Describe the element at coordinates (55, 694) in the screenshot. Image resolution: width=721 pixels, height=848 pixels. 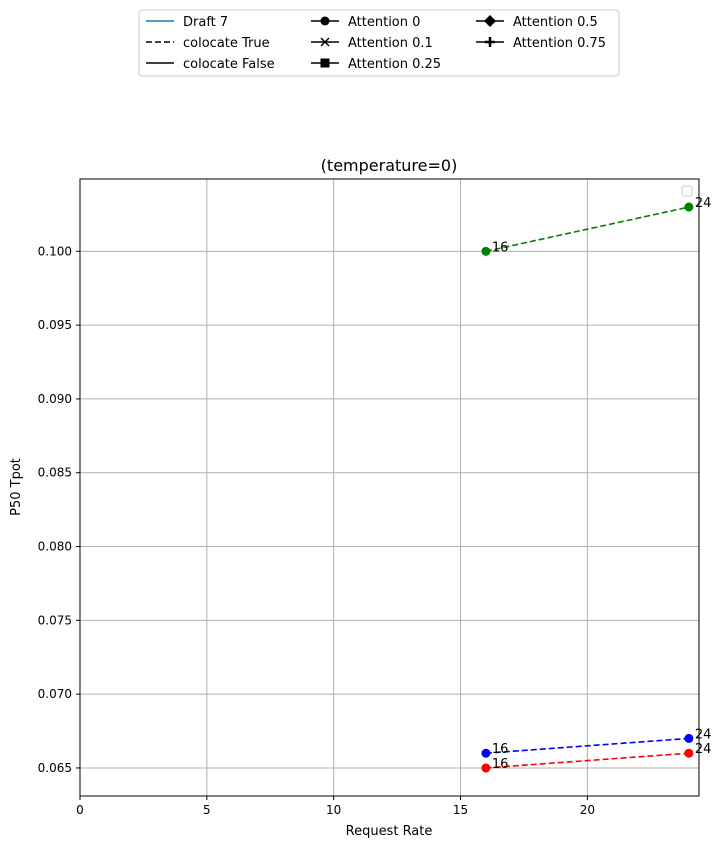
I see `y-tick-label: 0.070` at that location.